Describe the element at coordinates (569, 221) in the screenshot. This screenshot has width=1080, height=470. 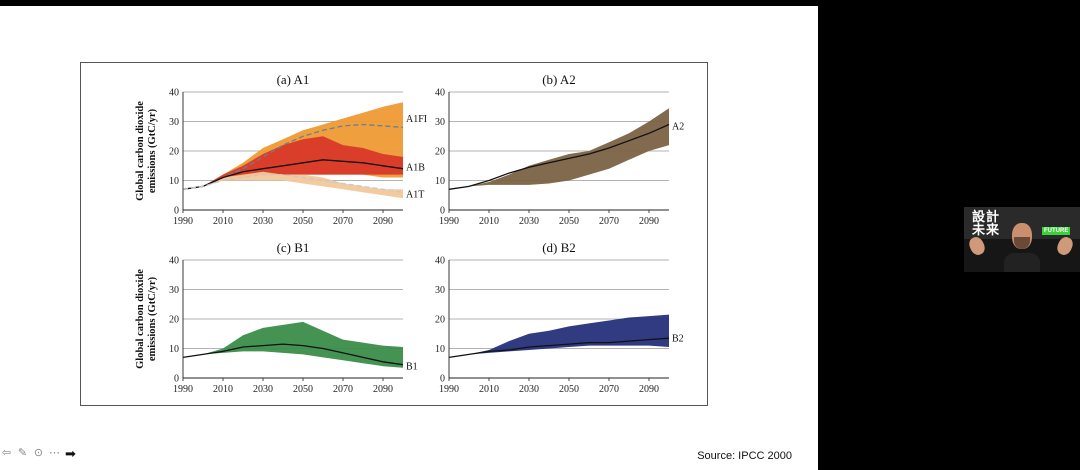
I see `panel-2-xtick: 2050` at that location.